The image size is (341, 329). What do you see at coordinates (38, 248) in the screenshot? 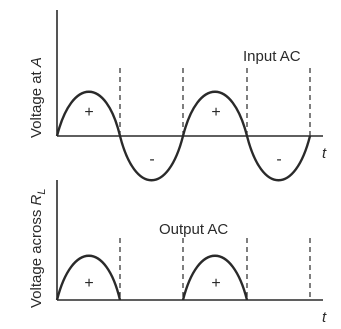
I see `bottom-y-axis-label: Voltage across RL` at bounding box center [38, 248].